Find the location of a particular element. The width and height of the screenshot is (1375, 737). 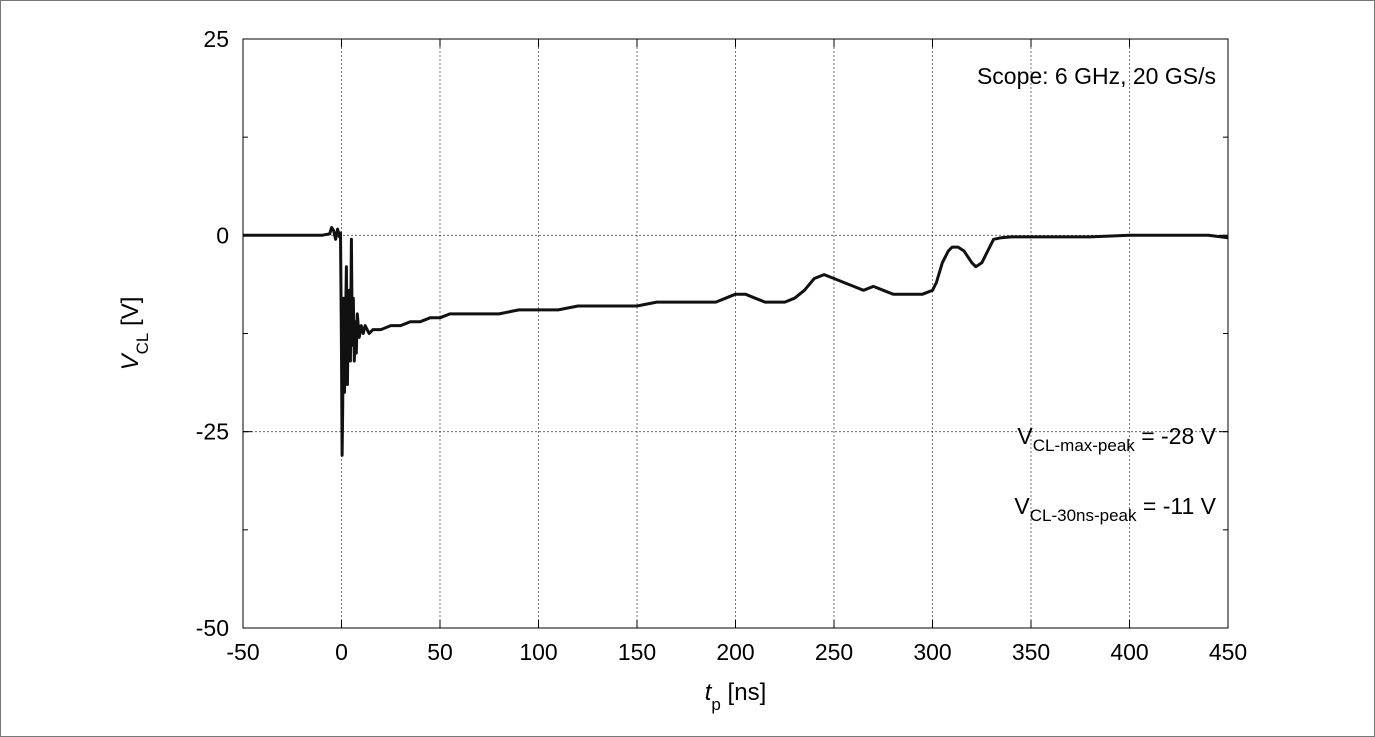

y-tick-label: 25 is located at coordinates (216, 39).